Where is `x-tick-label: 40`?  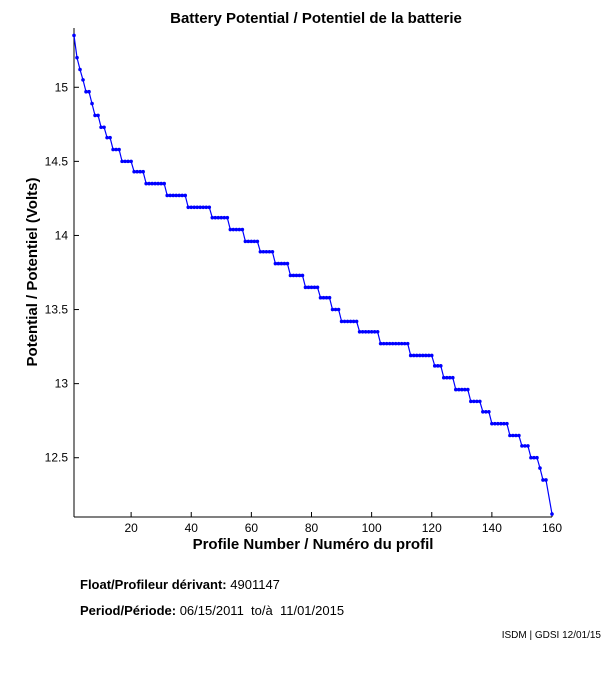 x-tick-label: 40 is located at coordinates (192, 528).